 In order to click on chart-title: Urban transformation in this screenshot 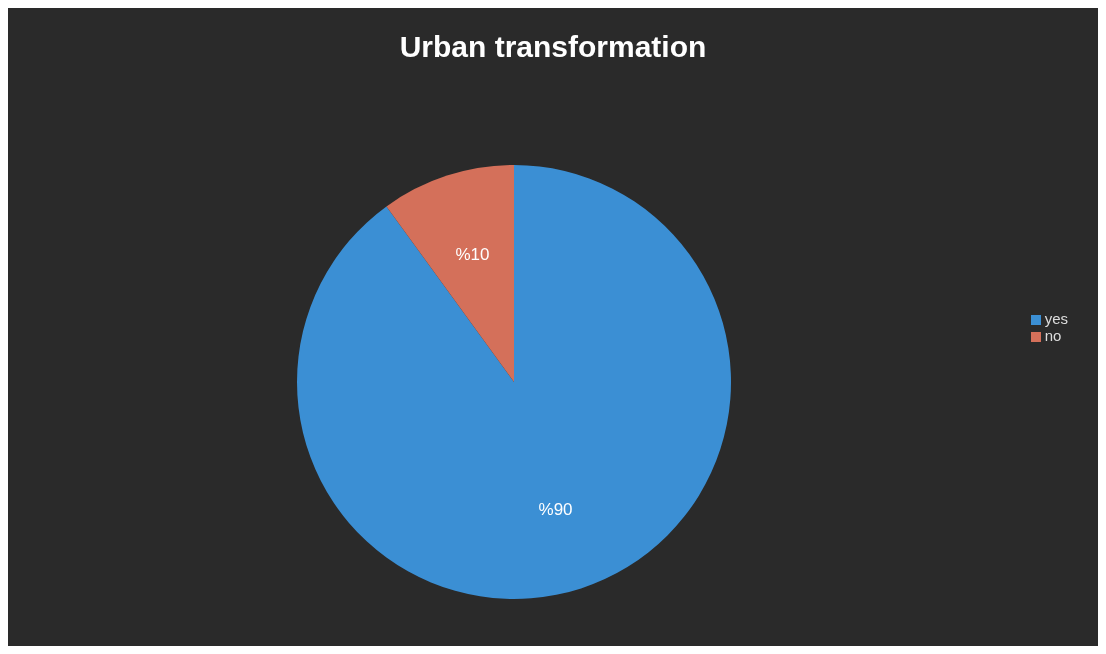, I will do `click(553, 47)`.